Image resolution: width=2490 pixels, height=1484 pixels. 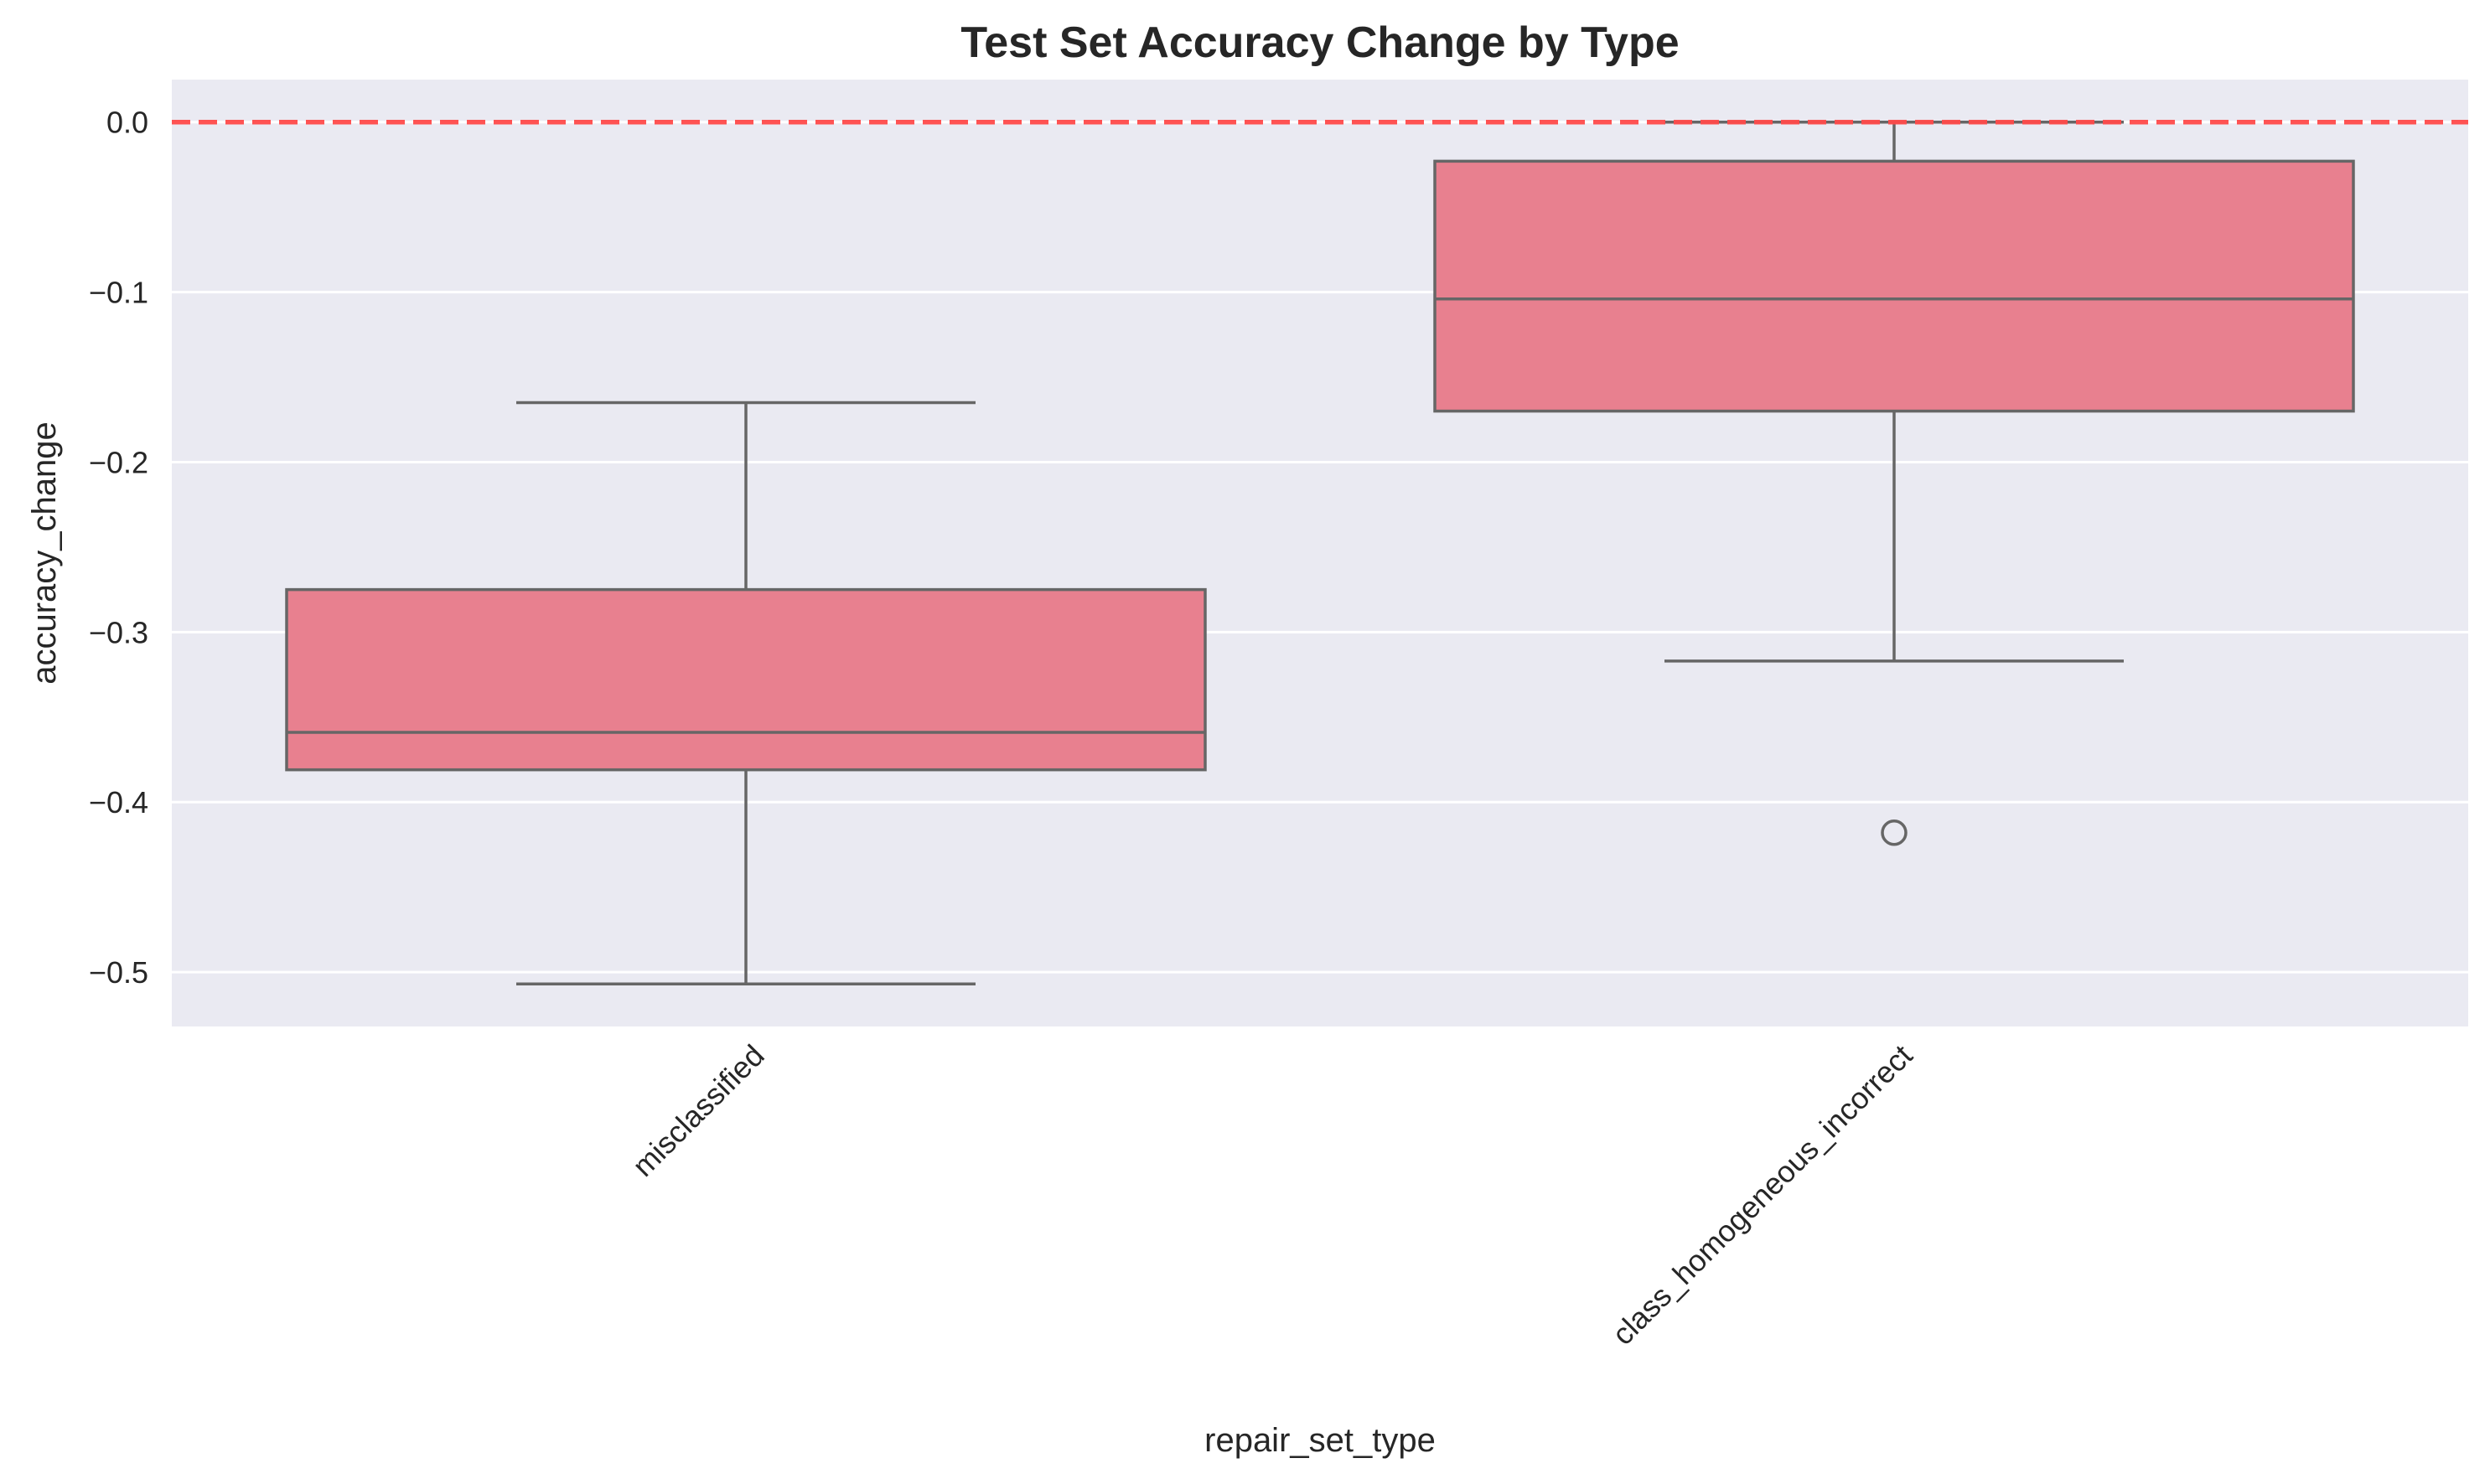 I want to click on box-misclassified, so click(x=746, y=693).